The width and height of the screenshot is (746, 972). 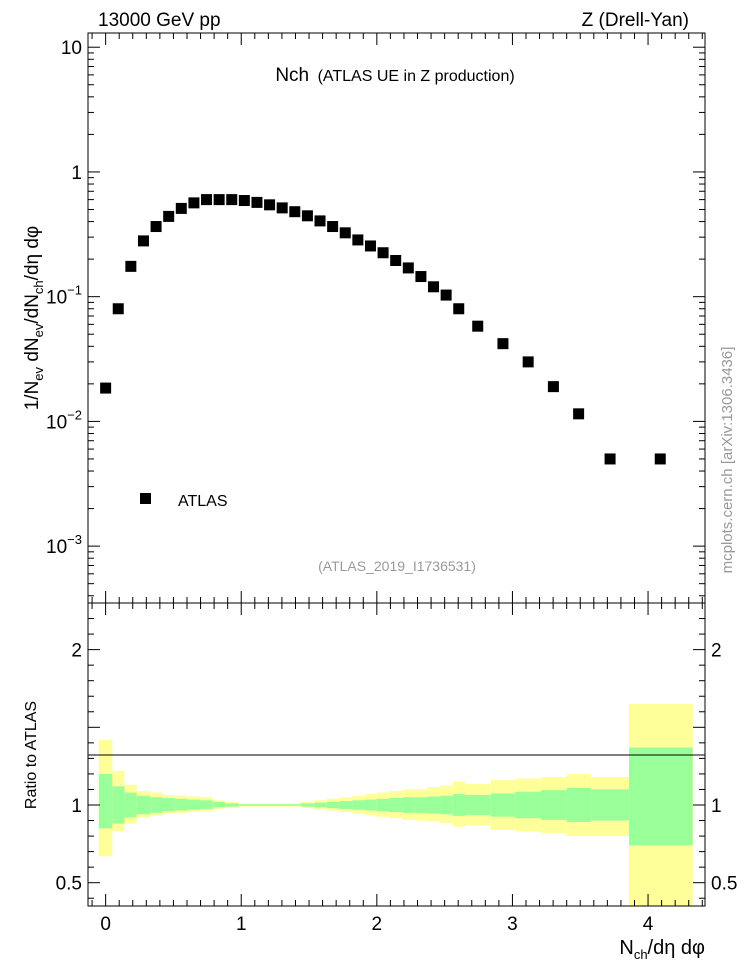 What do you see at coordinates (76, 651) in the screenshot?
I see `ratio-y-tick-label-left: 2` at bounding box center [76, 651].